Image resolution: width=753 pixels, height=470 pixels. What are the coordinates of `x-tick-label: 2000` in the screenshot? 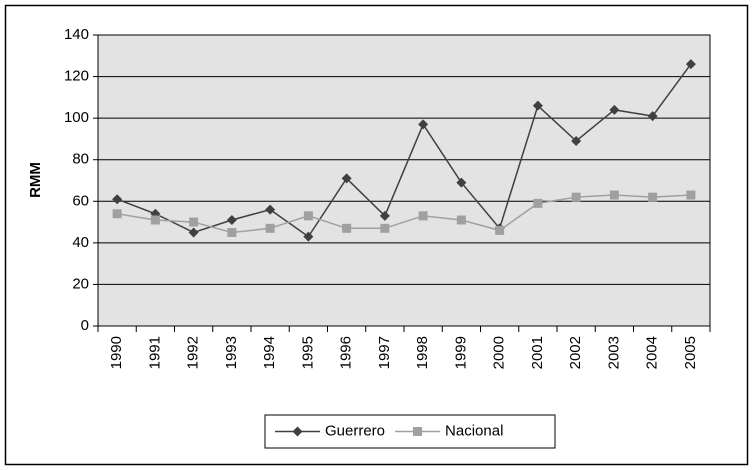 It's located at (499, 352).